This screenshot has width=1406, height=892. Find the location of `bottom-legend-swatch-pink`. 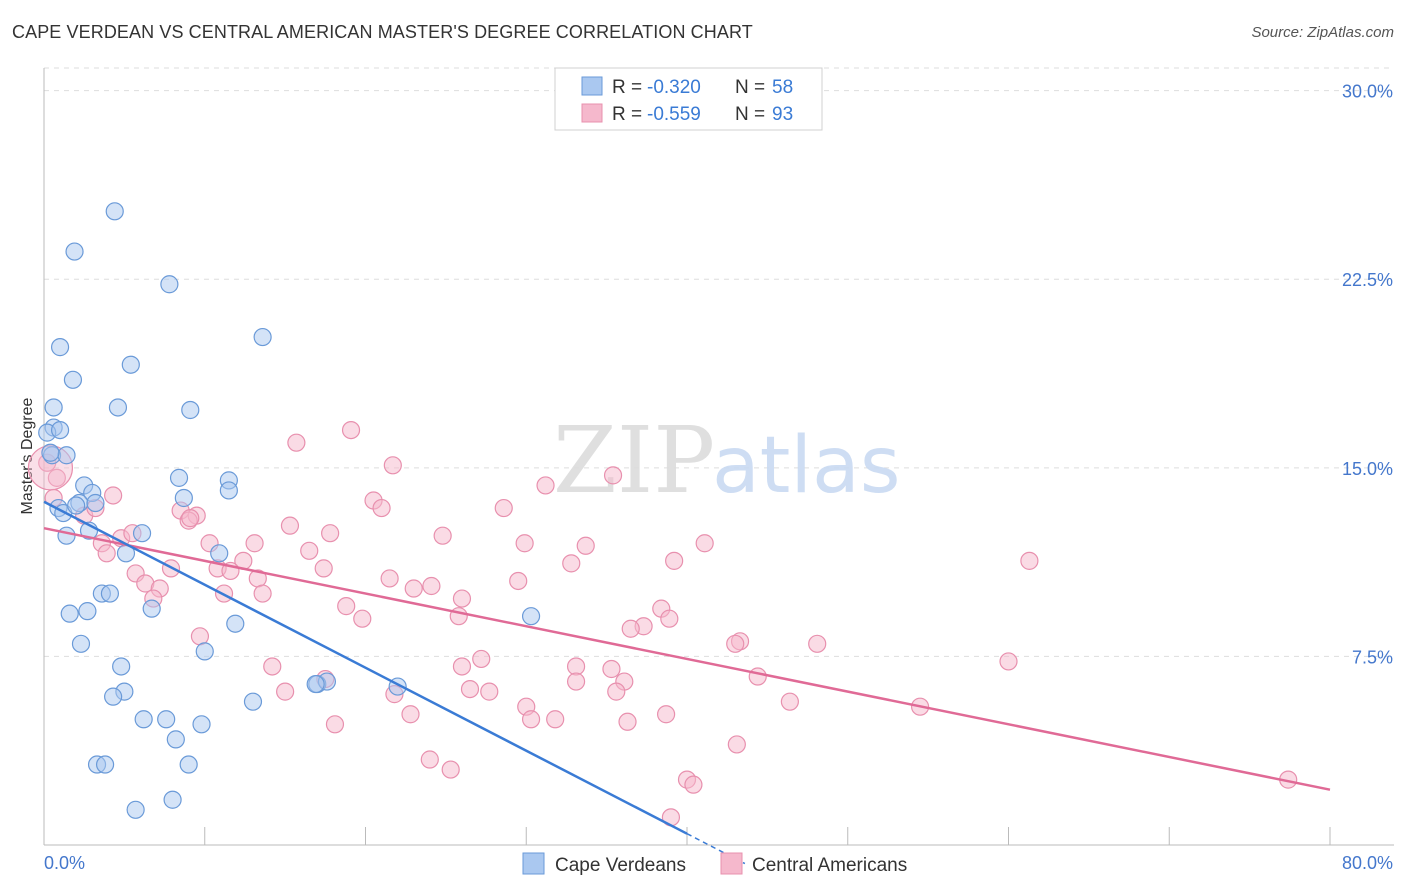

bottom-legend-swatch-pink is located at coordinates (731, 863).